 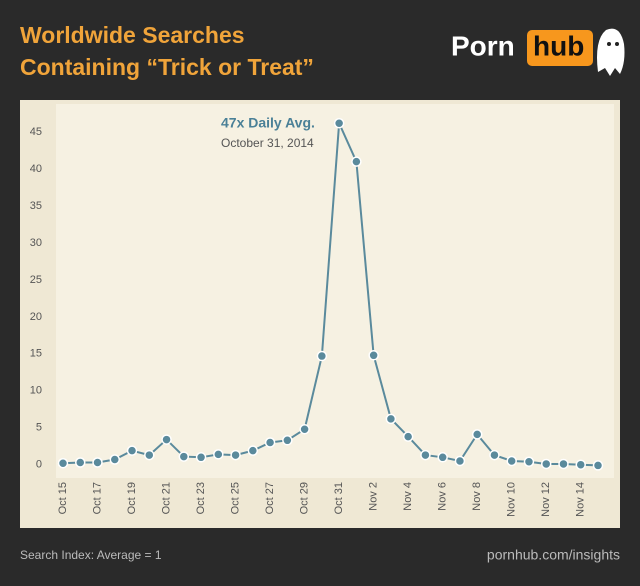 What do you see at coordinates (268, 123) in the screenshot?
I see `annotation: 47x Daily Avg.` at bounding box center [268, 123].